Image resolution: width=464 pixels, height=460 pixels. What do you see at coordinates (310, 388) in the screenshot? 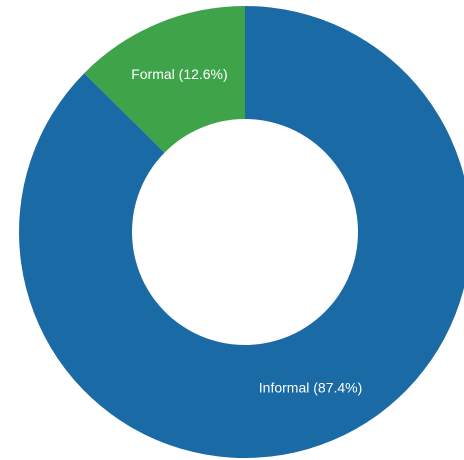
I see `slice-label: Informal (87.4%)` at bounding box center [310, 388].